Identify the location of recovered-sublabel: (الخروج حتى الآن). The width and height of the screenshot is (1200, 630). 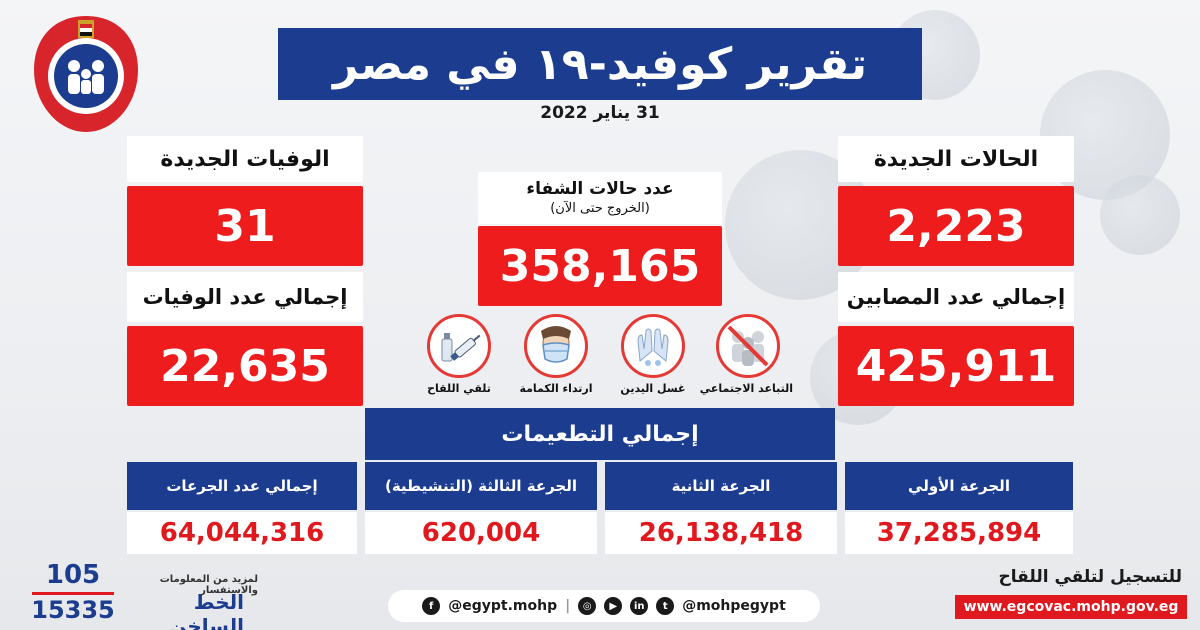
(600, 208).